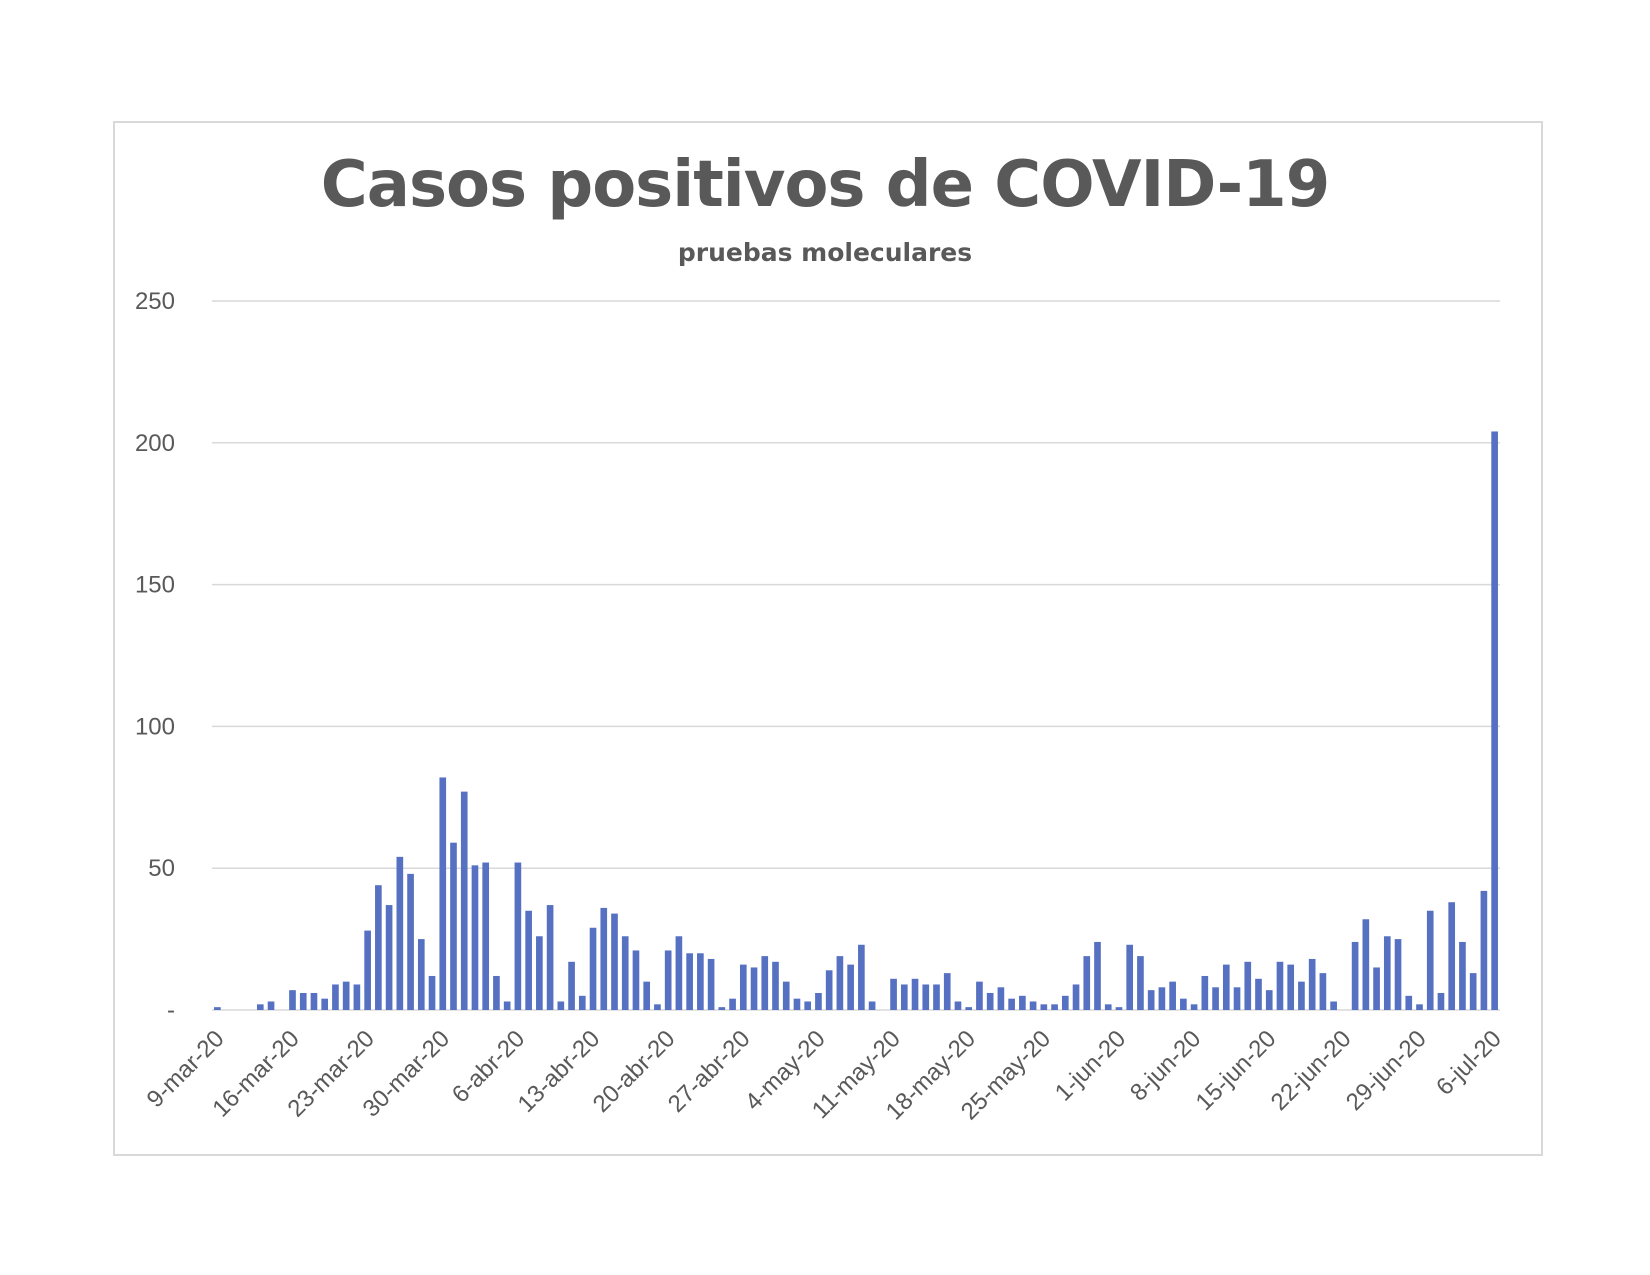 The width and height of the screenshot is (1650, 1275). Describe the element at coordinates (161, 868) in the screenshot. I see `y-tick-label: 50` at that location.